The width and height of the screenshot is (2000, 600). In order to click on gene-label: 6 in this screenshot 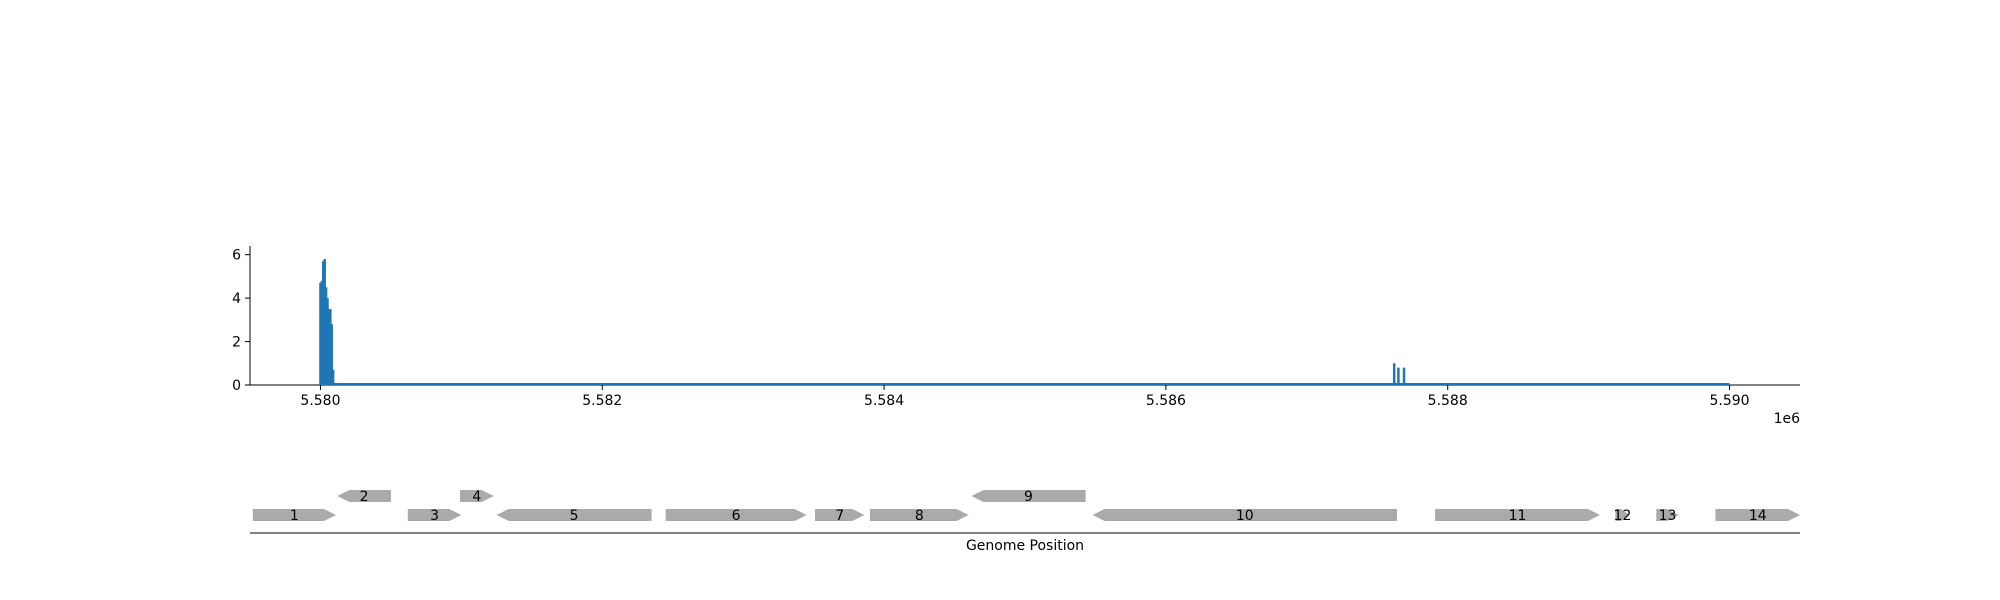, I will do `click(736, 516)`.